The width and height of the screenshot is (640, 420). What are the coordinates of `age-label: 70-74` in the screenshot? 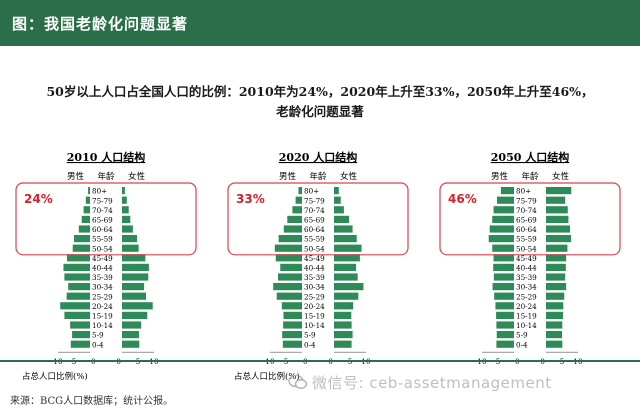 It's located at (314, 210).